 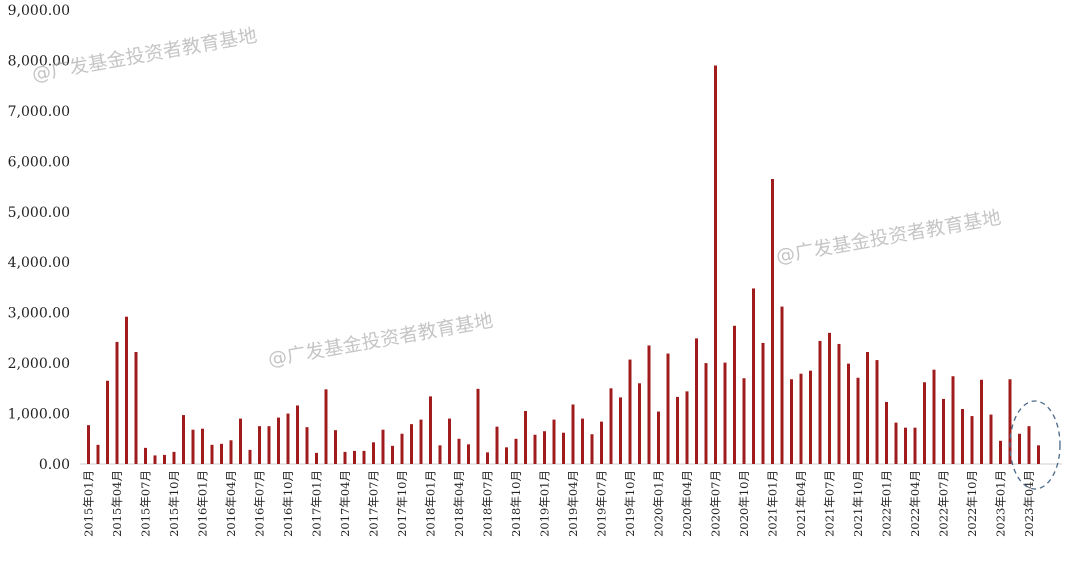 What do you see at coordinates (203, 503) in the screenshot?
I see `x-tick-label: 2016年01月` at bounding box center [203, 503].